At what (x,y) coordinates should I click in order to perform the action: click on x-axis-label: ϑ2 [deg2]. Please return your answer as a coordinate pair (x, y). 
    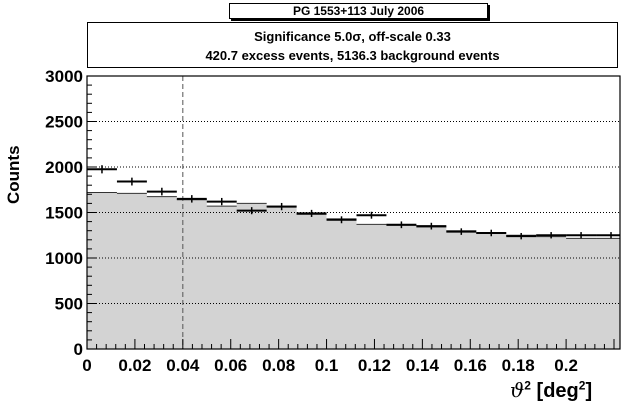
    Looking at the image, I should click on (551, 390).